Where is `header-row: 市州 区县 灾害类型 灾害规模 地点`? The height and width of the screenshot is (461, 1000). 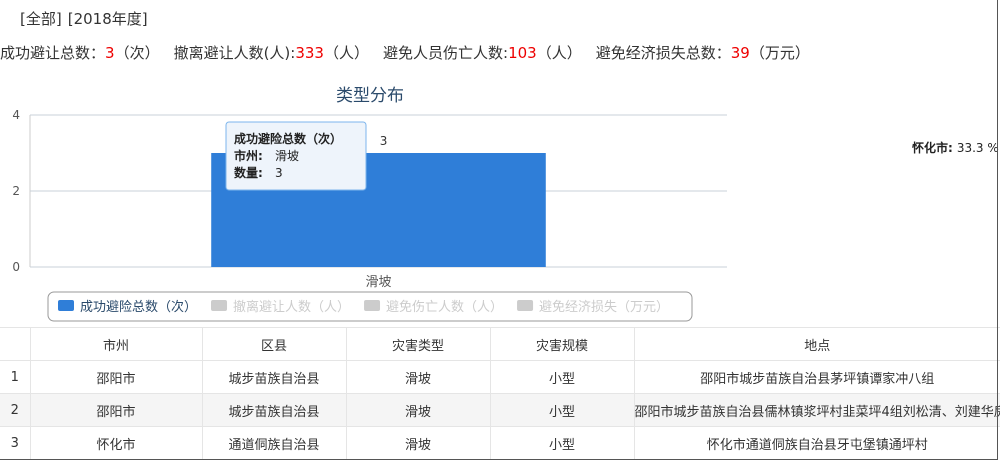 header-row: 市州 区县 灾害类型 灾害规模 地点 is located at coordinates (500, 344).